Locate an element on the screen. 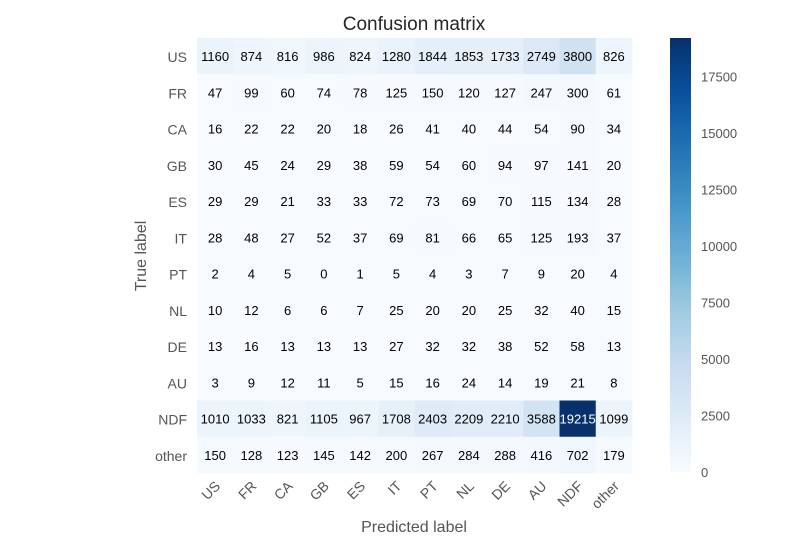 The image size is (800, 555). cell-value-label: 18 is located at coordinates (360, 129).